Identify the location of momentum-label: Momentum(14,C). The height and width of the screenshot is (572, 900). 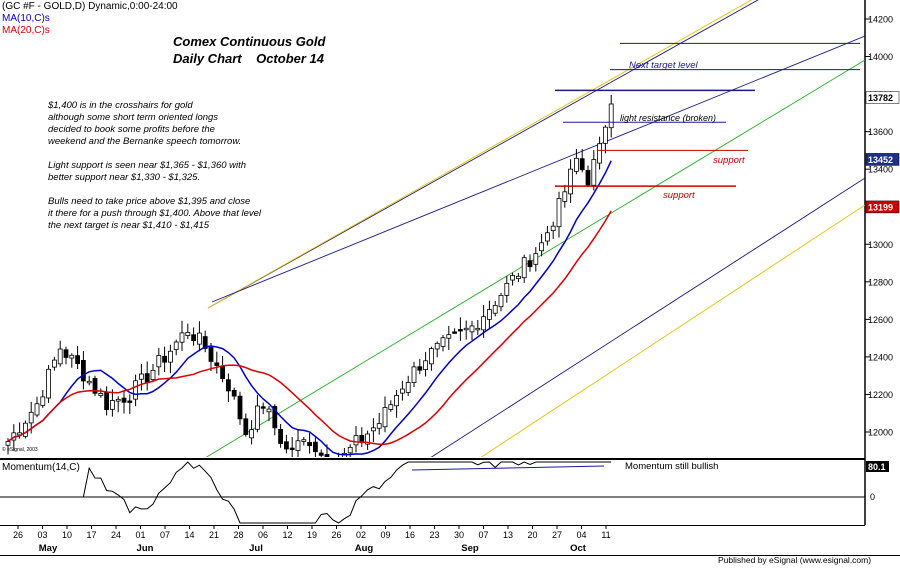
(41, 467).